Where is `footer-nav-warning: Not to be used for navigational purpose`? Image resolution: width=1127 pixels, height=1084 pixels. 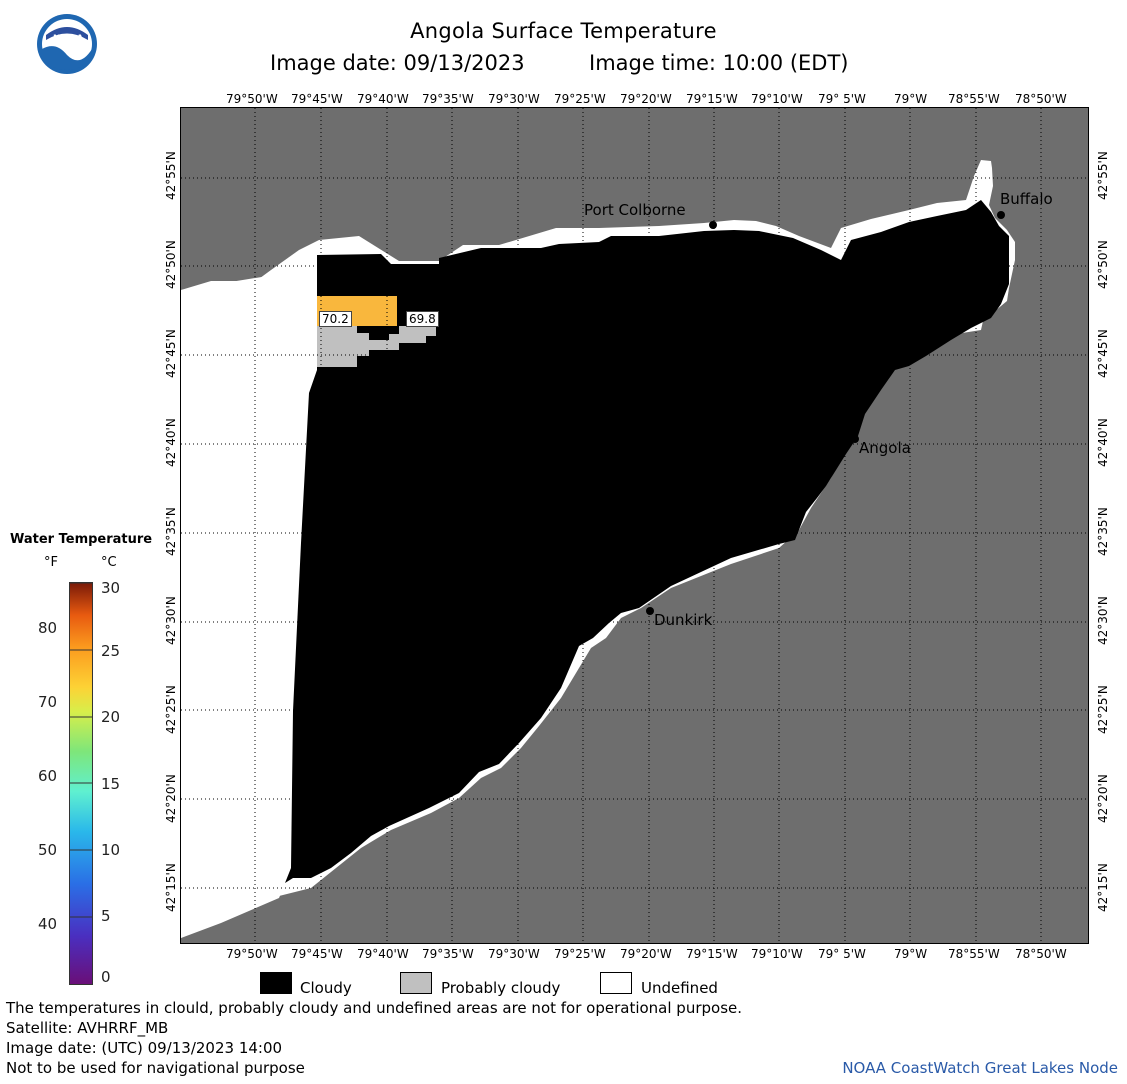
footer-nav-warning: Not to be used for navigational purpose is located at coordinates (155, 1068).